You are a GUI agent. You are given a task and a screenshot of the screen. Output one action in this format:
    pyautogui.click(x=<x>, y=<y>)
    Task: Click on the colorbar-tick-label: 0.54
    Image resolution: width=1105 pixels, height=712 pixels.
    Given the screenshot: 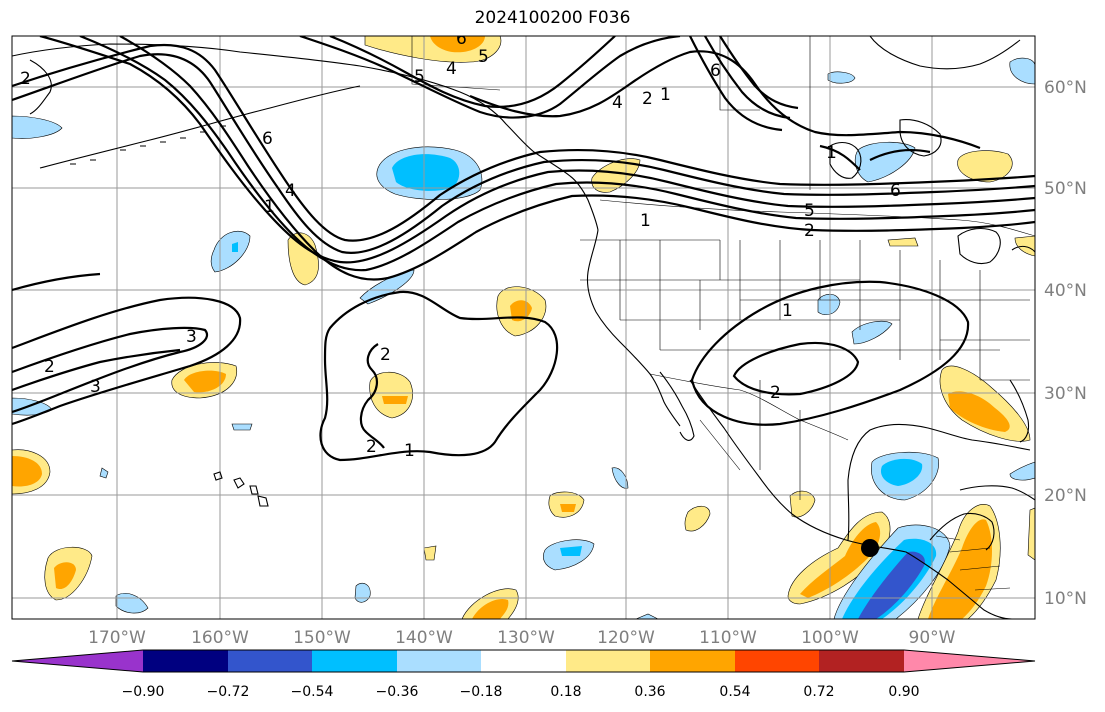 What is the action you would take?
    pyautogui.click(x=734, y=692)
    